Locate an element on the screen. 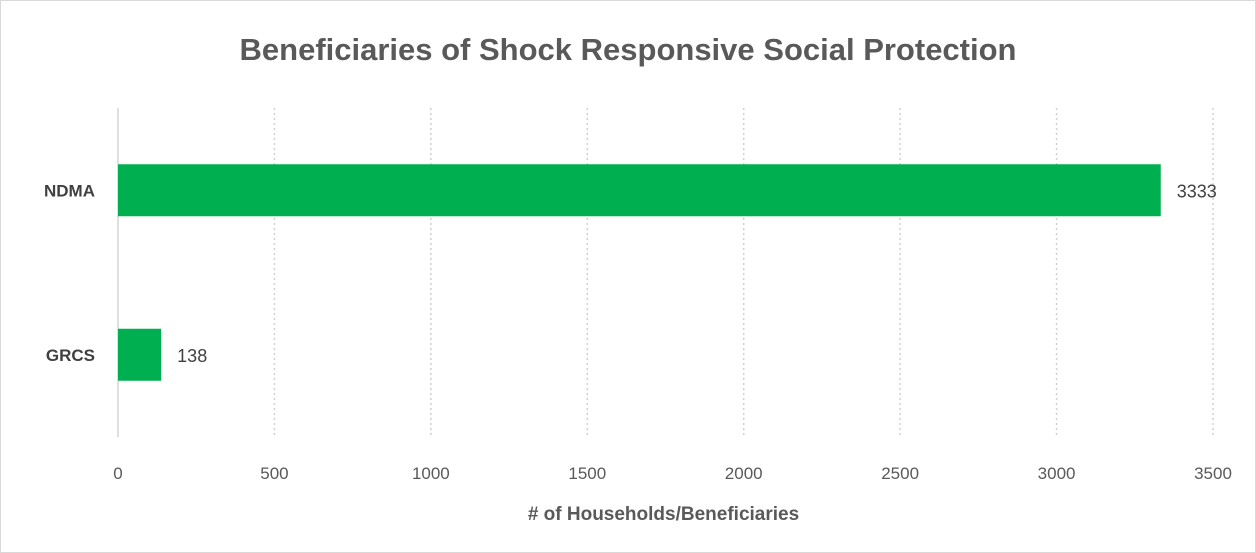 The width and height of the screenshot is (1256, 553). bar-ndma is located at coordinates (639, 190).